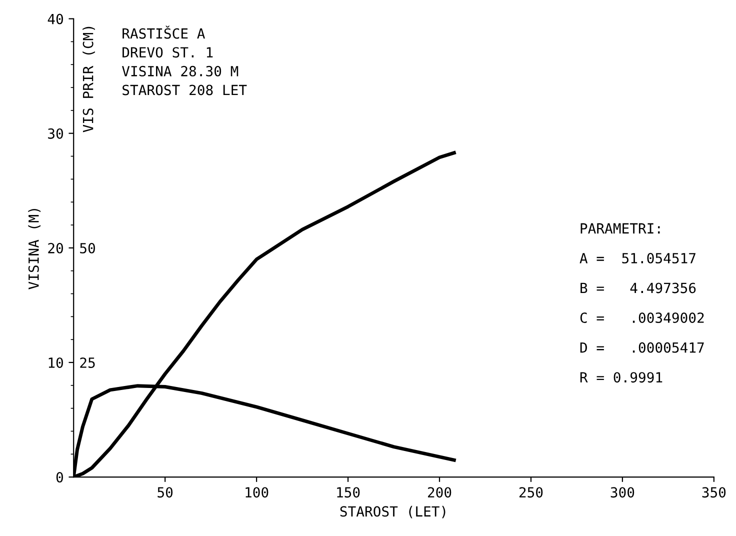 The width and height of the screenshot is (736, 536). I want to click on x-tick-label: 250, so click(531, 492).